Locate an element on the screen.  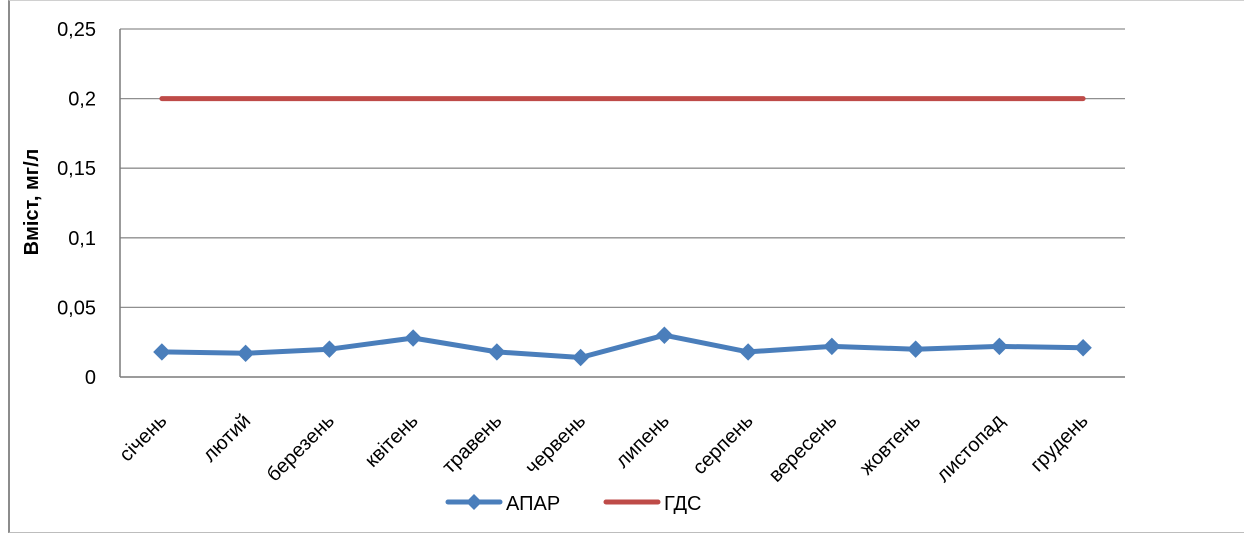
y-tick-label: 0 is located at coordinates (90, 378).